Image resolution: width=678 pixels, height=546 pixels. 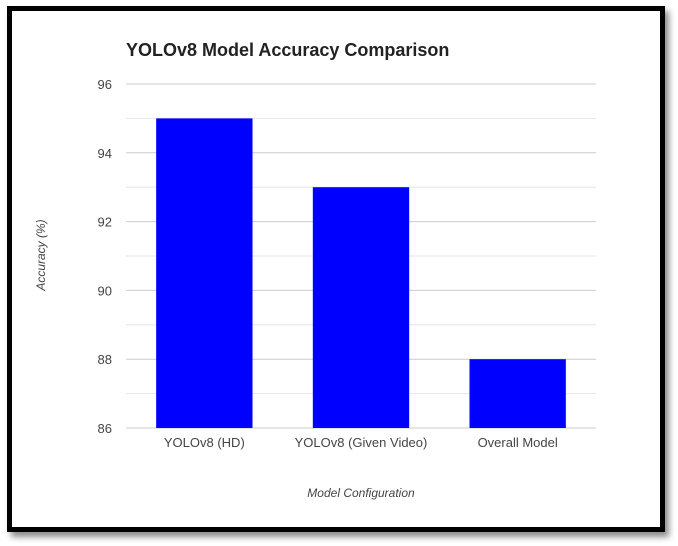 I want to click on x-tick-label: YOLOv8 (HD), so click(x=204, y=442).